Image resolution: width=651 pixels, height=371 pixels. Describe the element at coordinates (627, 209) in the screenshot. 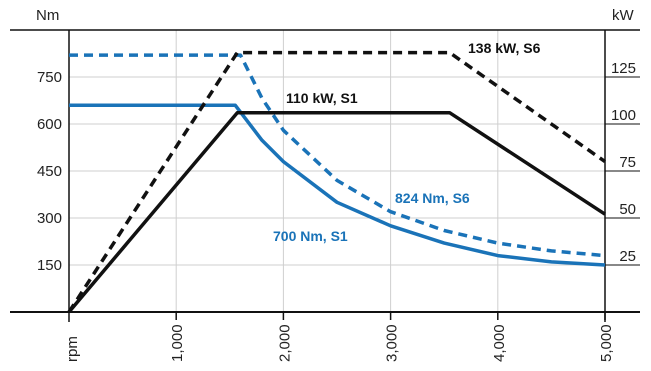

I see `y-right-tick-label: 50` at that location.